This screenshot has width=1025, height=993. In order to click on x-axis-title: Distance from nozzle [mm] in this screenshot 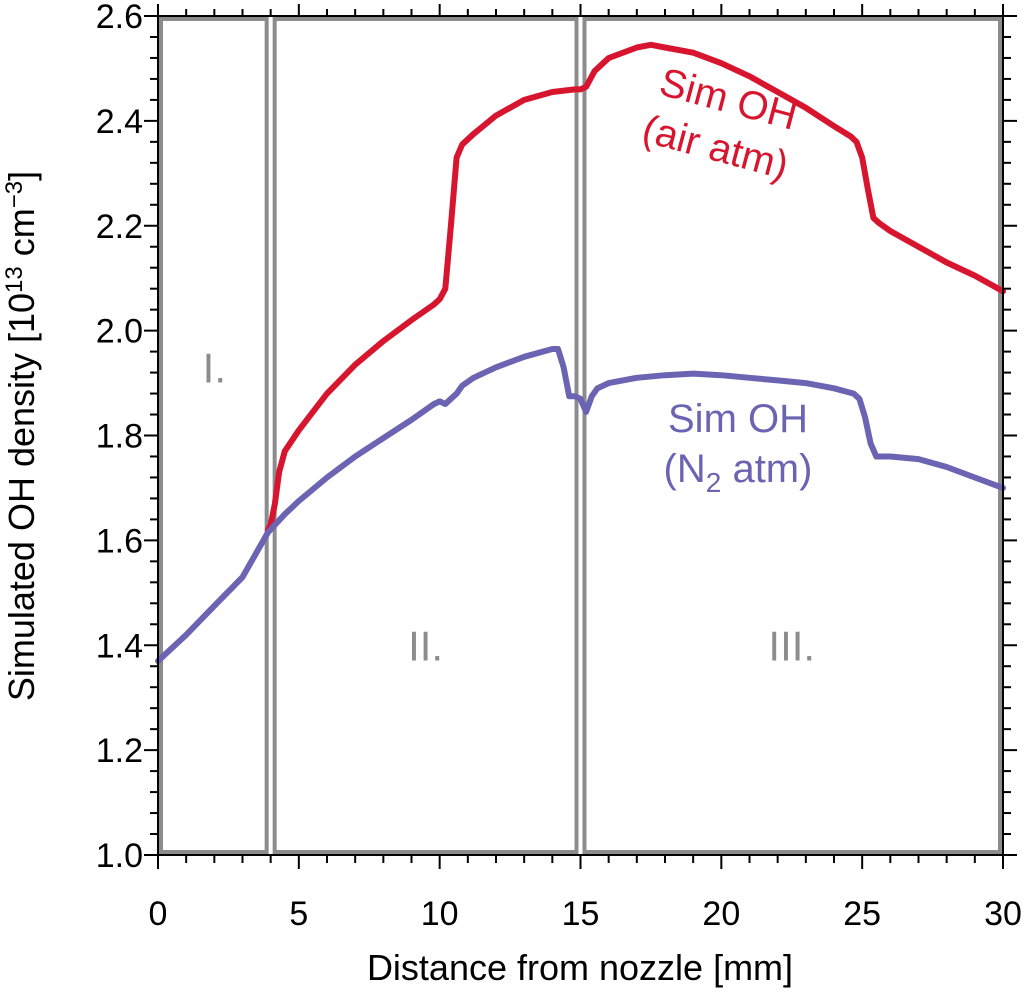, I will do `click(580, 967)`.